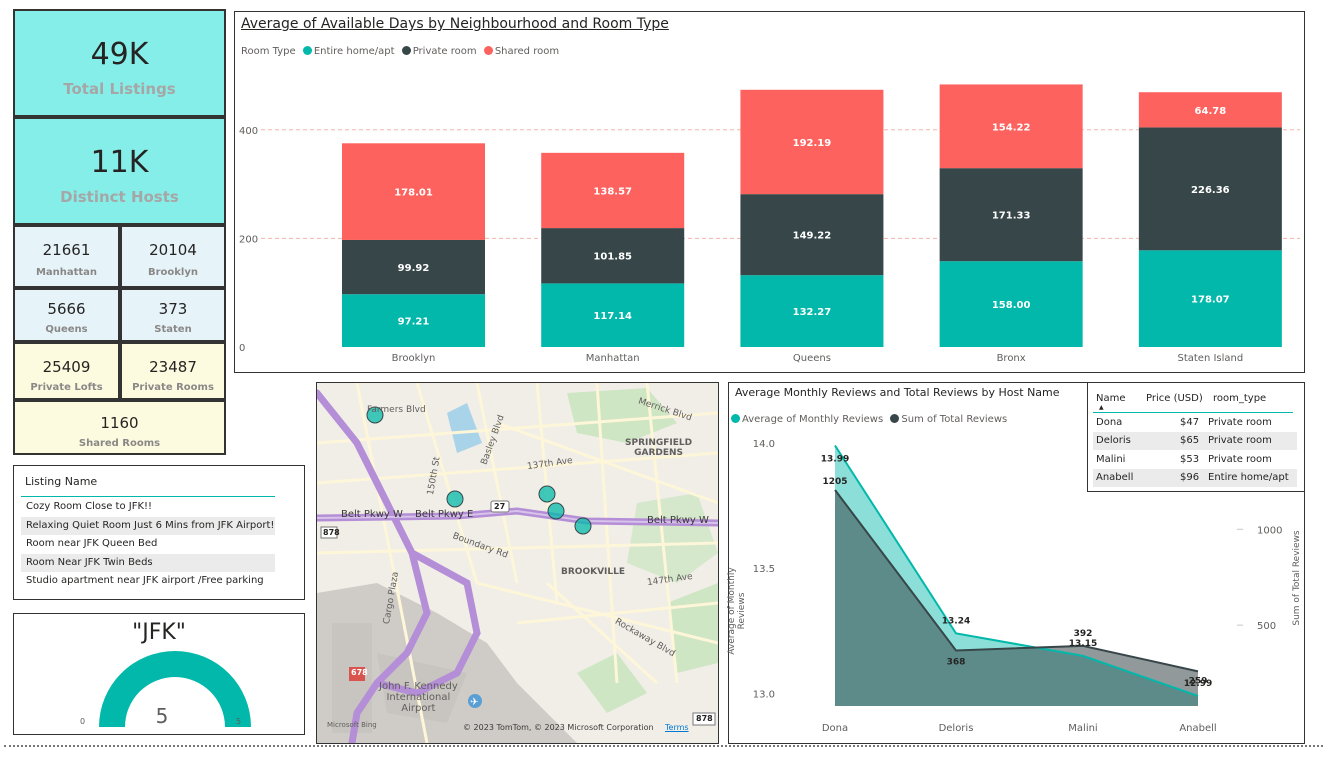 The height and width of the screenshot is (766, 1327). I want to click on line-series-monthly, so click(1016, 570).